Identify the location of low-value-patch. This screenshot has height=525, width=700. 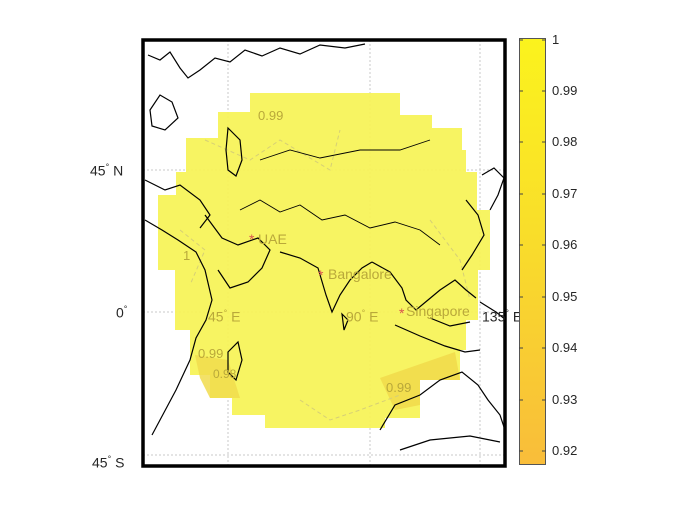
(420, 381).